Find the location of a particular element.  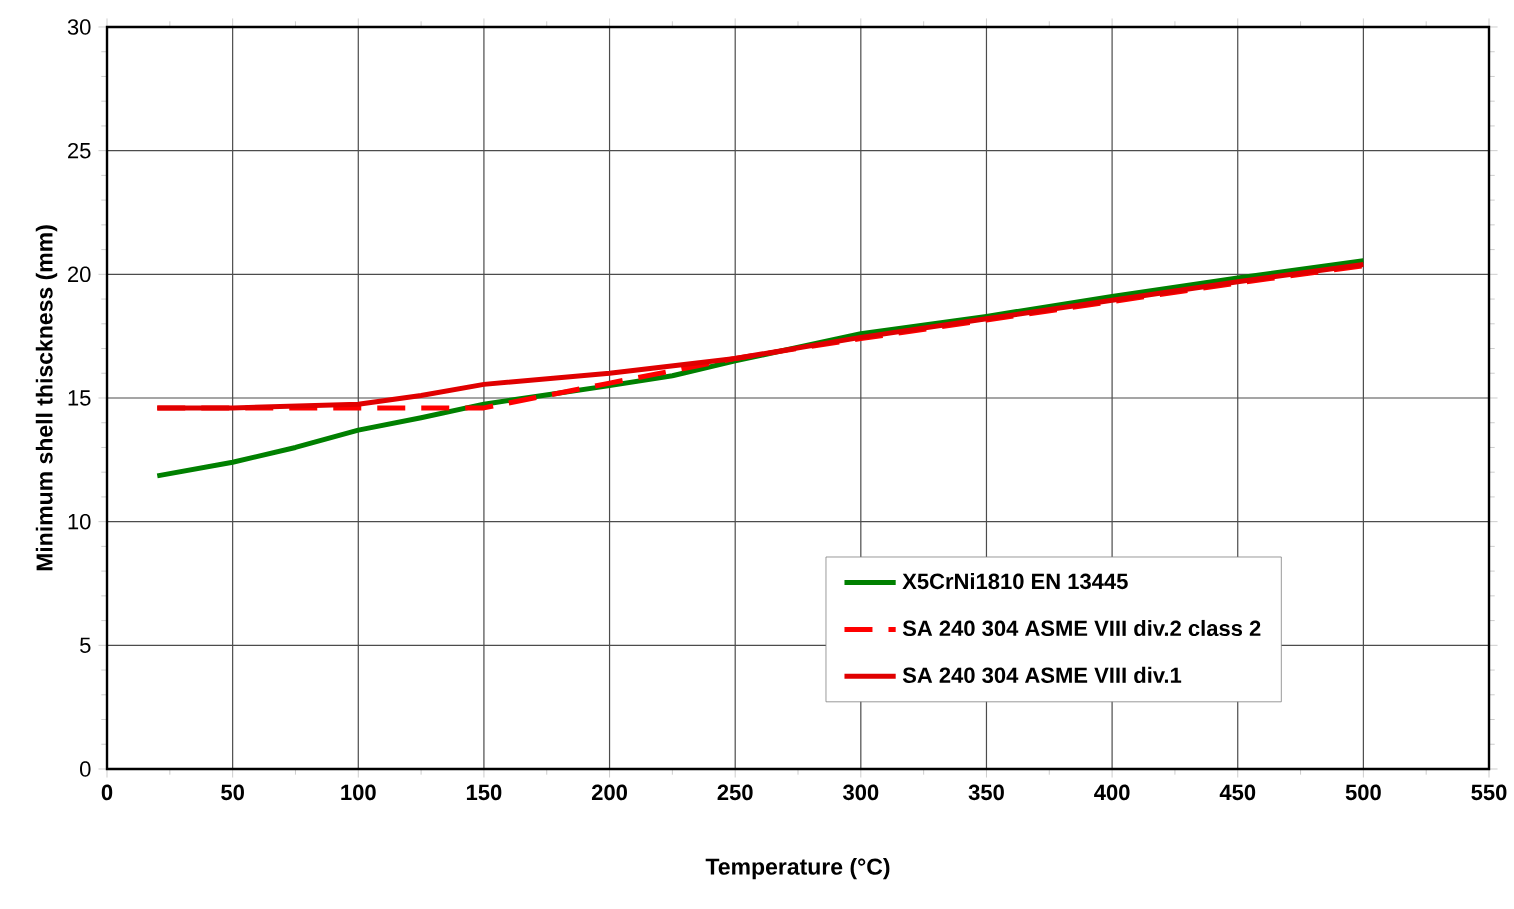

x-tick-label: 100 is located at coordinates (358, 792).